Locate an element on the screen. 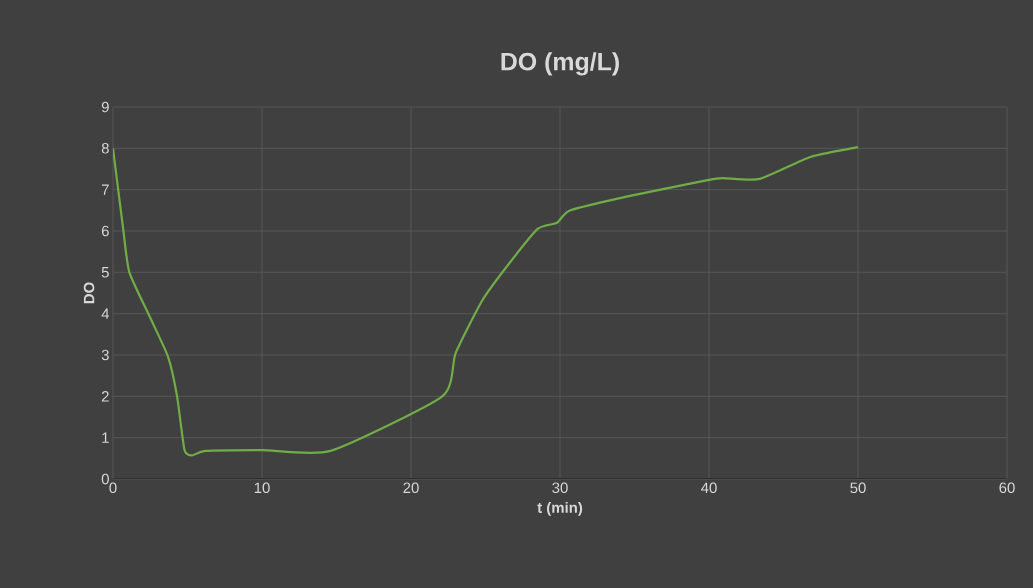 This screenshot has width=1033, height=588. y-tick-label: 3 is located at coordinates (105, 355).